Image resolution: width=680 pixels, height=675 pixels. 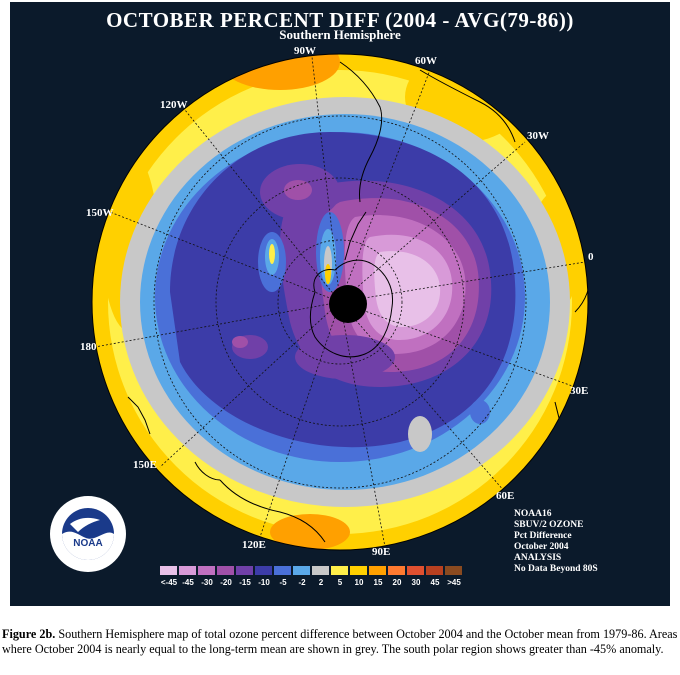 I want to click on noaa-logo: NOAA, so click(x=88, y=536).